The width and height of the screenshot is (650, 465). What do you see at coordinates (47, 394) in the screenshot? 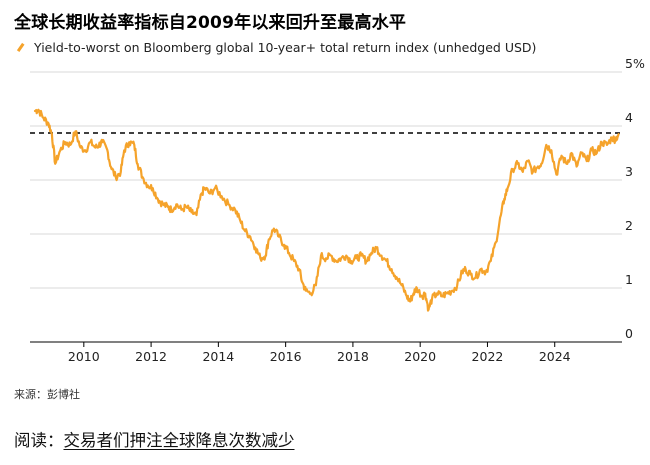
I see `source-note: 来源：彭博社` at bounding box center [47, 394].